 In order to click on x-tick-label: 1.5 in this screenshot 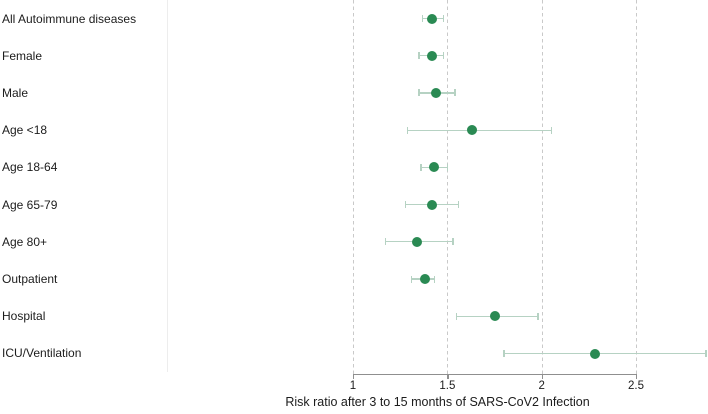, I will do `click(447, 385)`.